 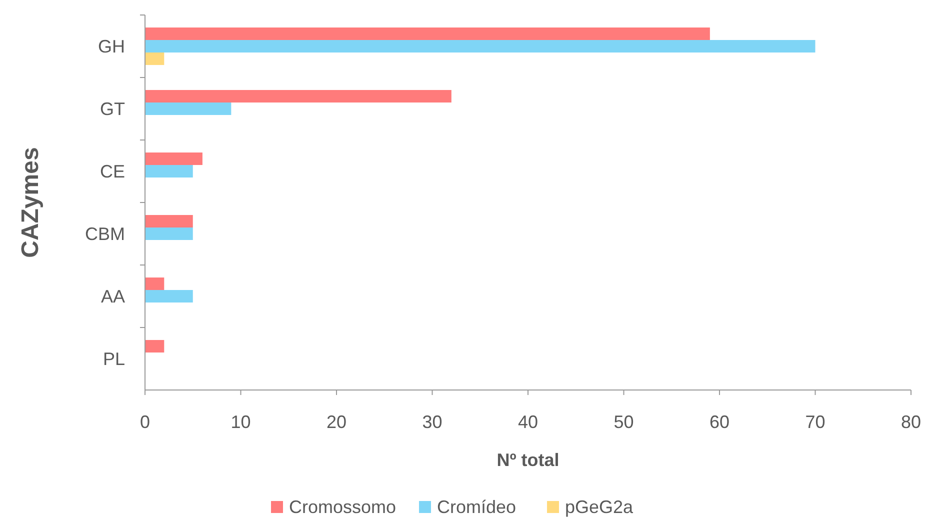 What do you see at coordinates (342, 507) in the screenshot?
I see `legend-label: Cromossomo` at bounding box center [342, 507].